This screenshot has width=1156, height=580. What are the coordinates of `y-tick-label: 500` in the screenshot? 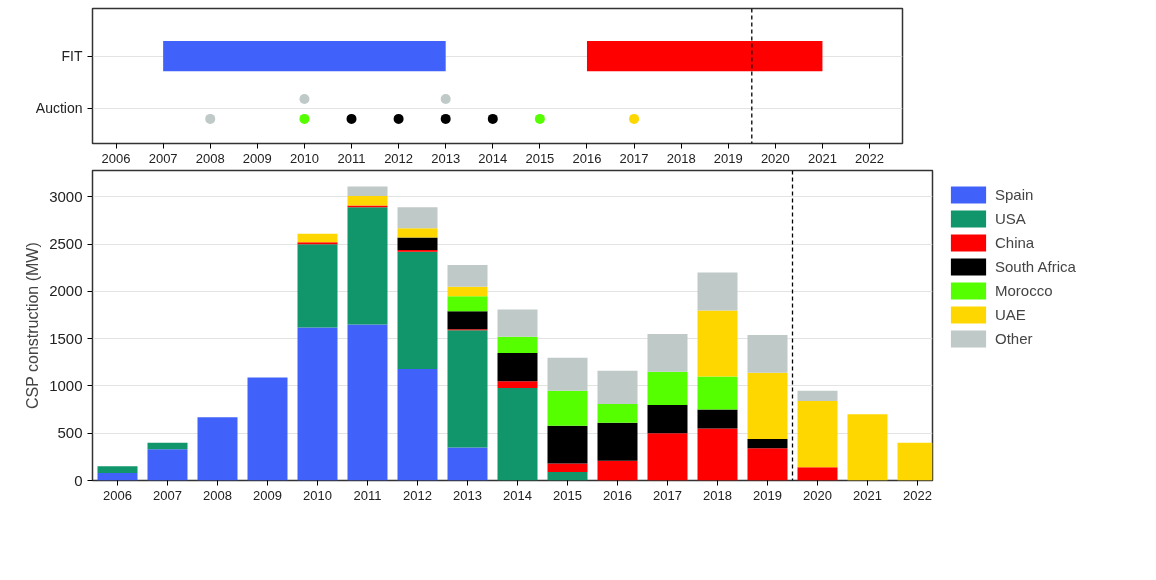 It's located at (70, 433).